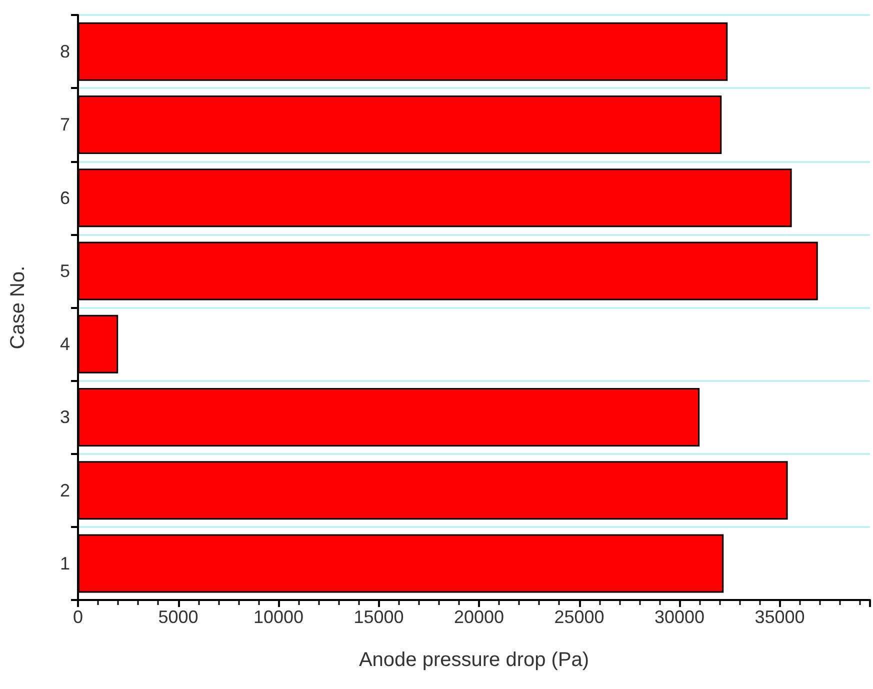  What do you see at coordinates (579, 617) in the screenshot?
I see `x-tick-label: 25000` at bounding box center [579, 617].